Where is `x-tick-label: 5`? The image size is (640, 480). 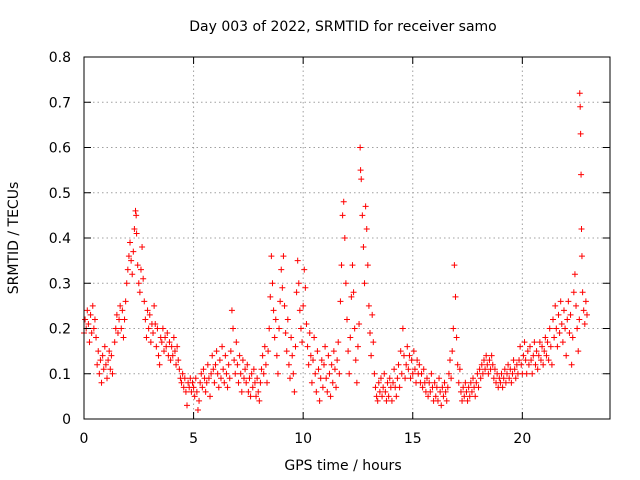 x-tick-label: 5 is located at coordinates (193, 439).